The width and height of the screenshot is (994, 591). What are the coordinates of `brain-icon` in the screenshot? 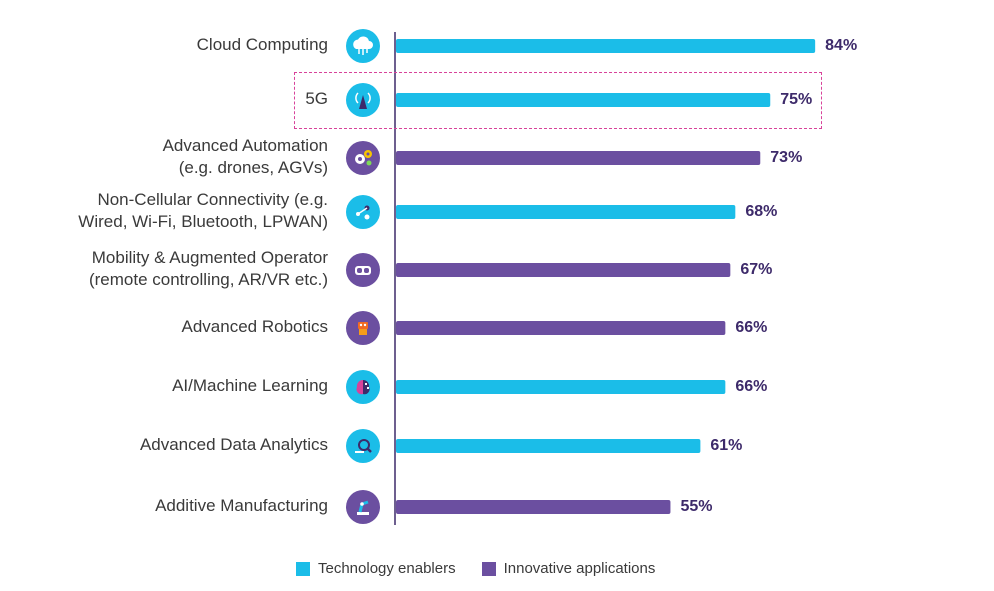 It's located at (363, 387).